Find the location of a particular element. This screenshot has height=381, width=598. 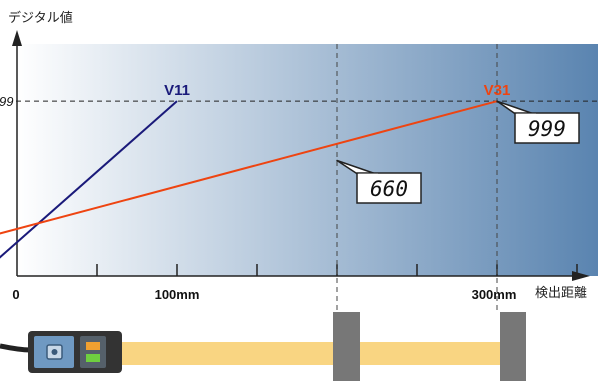

sensor-receiver is located at coordinates (93, 352).